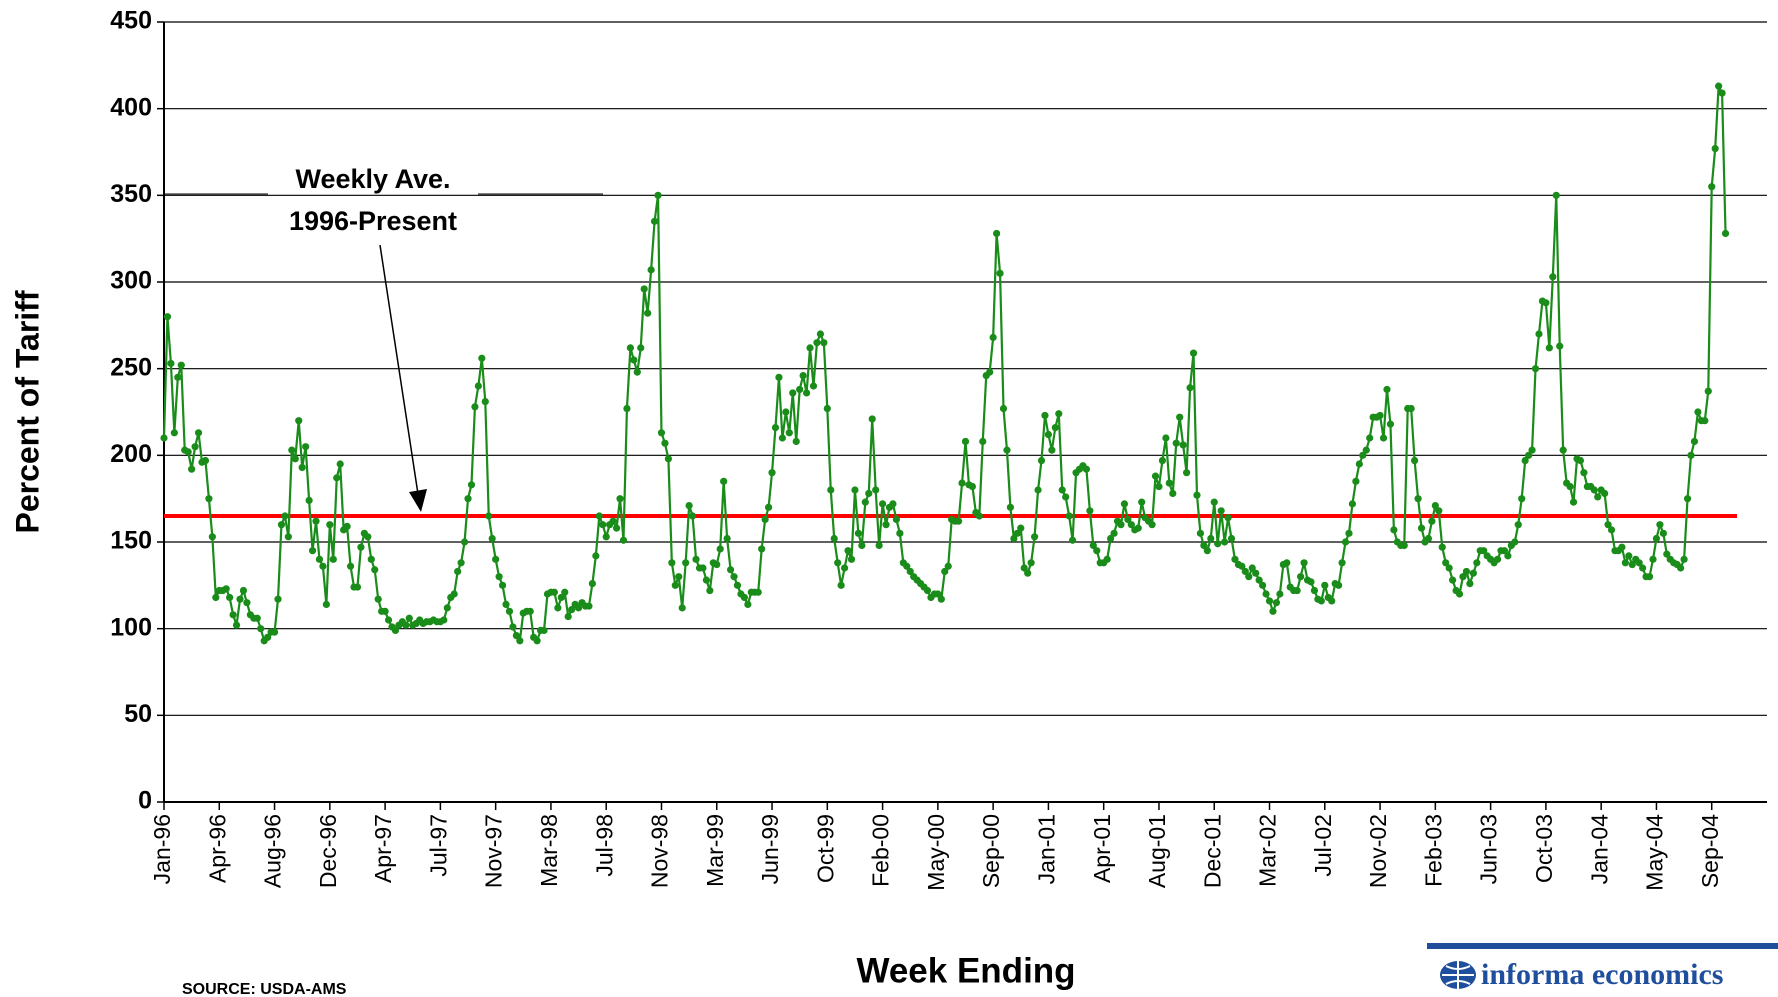 The height and width of the screenshot is (997, 1778). Describe the element at coordinates (660, 851) in the screenshot. I see `x-tick-label: Nov-98` at that location.